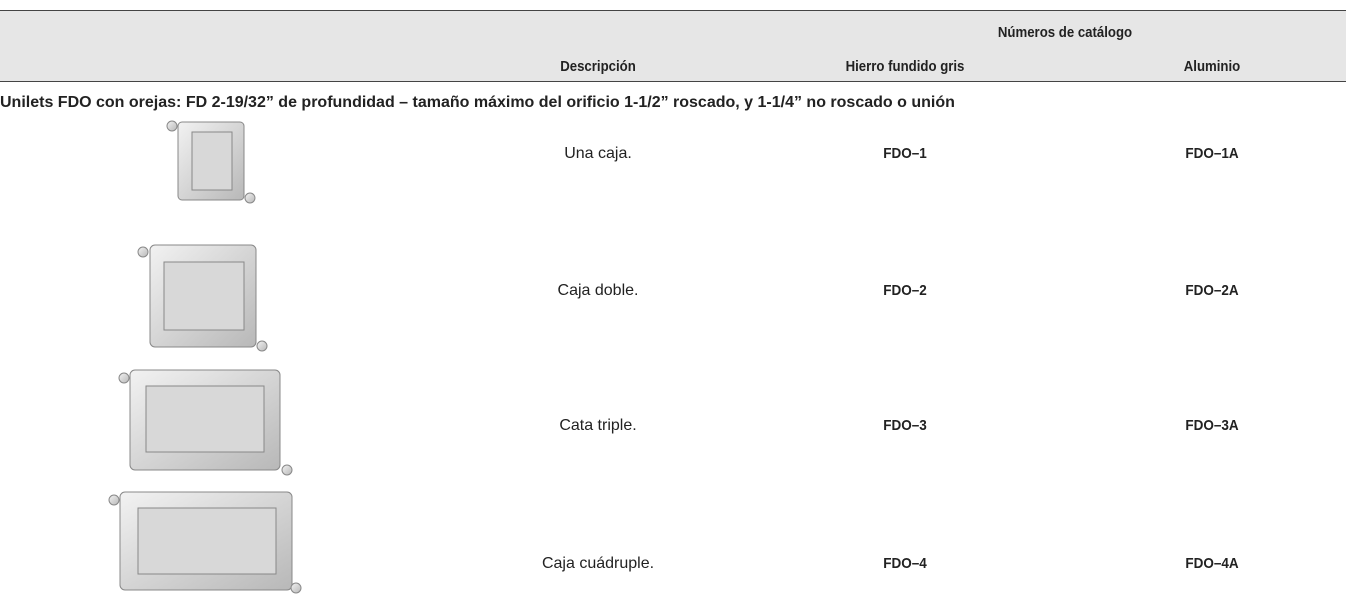 The width and height of the screenshot is (1346, 597). Describe the element at coordinates (598, 153) in the screenshot. I see `description: Una caja.` at that location.